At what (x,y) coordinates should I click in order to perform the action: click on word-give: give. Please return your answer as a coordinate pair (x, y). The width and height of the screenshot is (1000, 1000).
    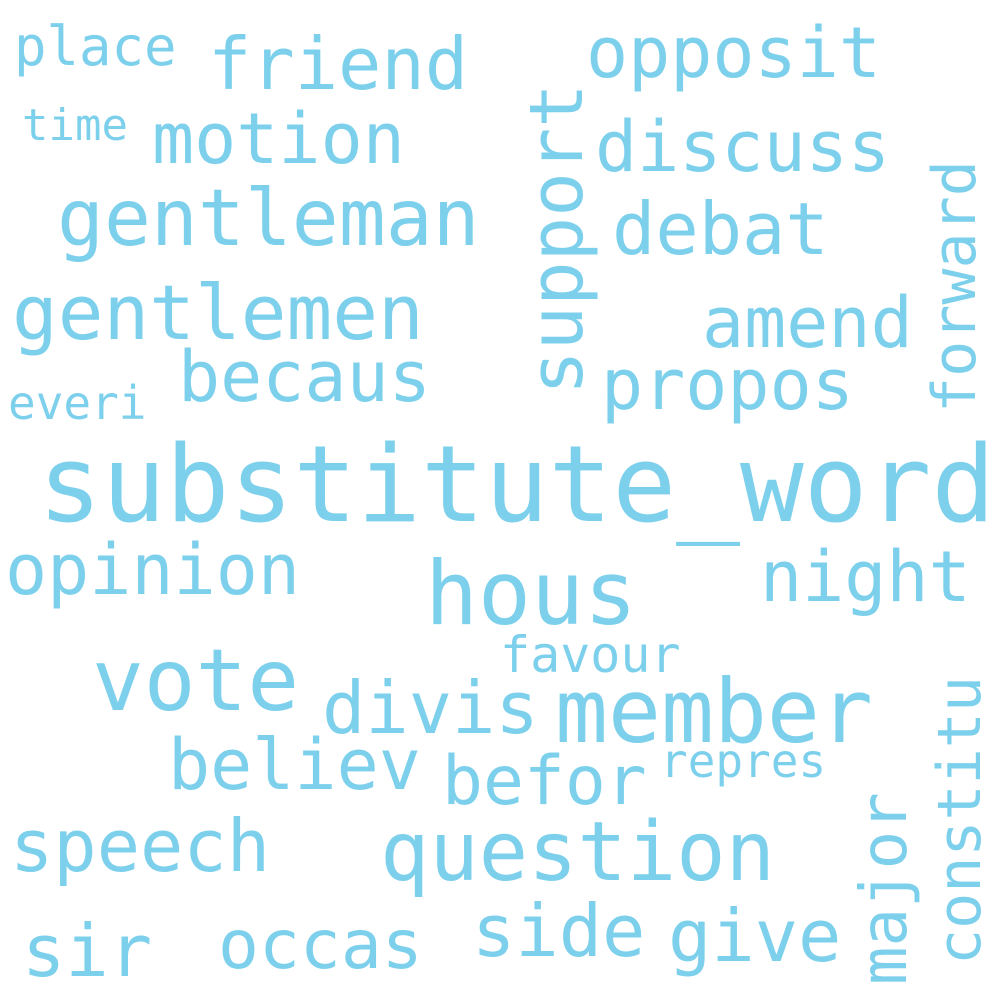
    Looking at the image, I should click on (755, 936).